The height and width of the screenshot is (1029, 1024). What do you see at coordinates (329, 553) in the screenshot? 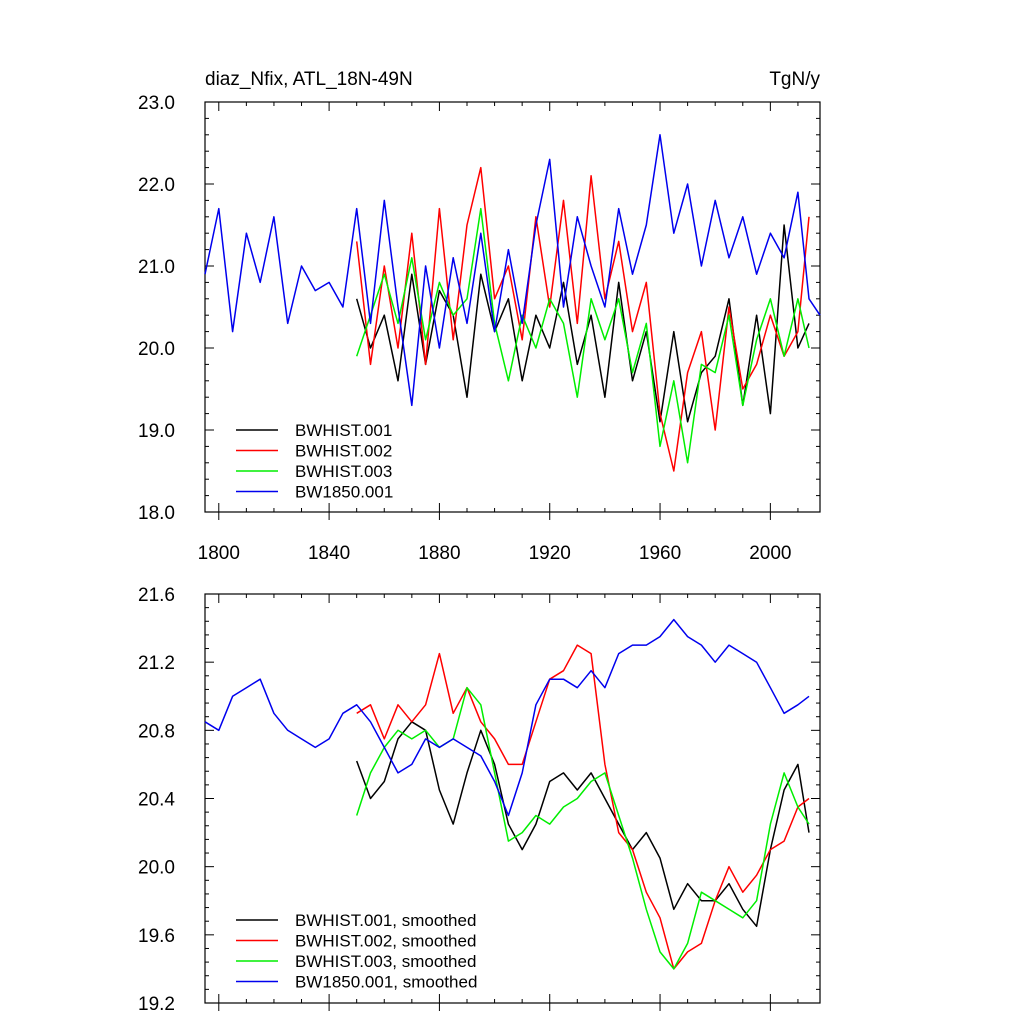
I see `x-tick-label: 1840` at bounding box center [329, 553].